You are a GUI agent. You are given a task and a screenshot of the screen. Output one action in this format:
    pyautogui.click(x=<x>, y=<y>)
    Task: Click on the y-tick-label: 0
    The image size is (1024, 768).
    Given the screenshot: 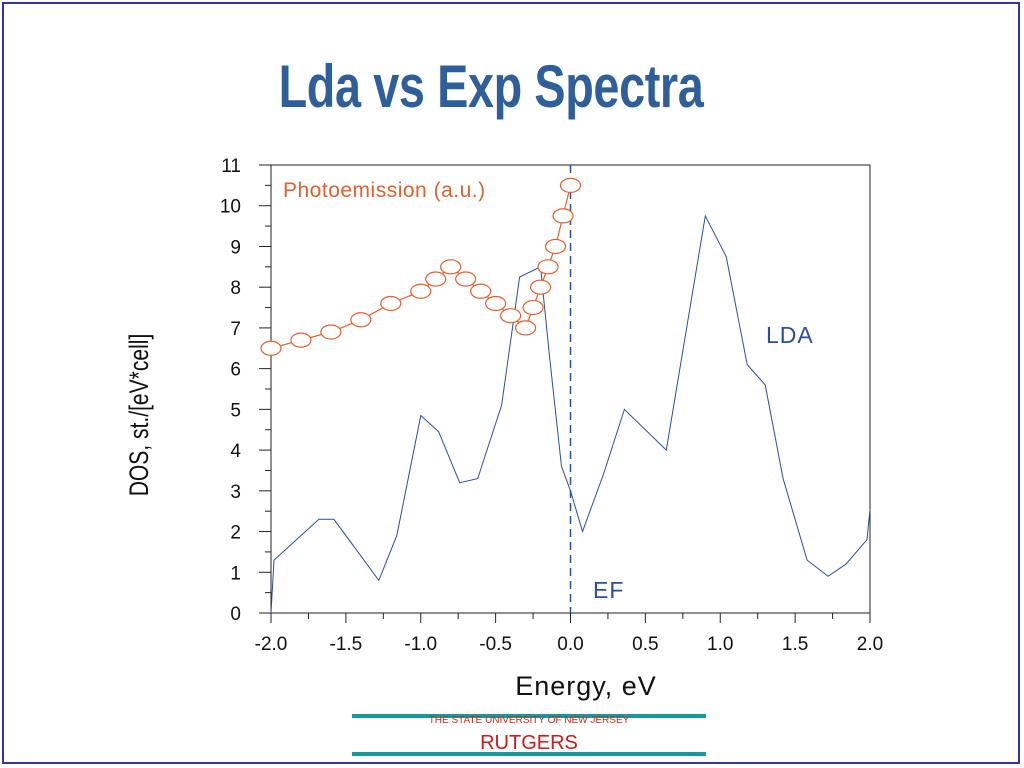 What is the action you would take?
    pyautogui.click(x=235, y=614)
    